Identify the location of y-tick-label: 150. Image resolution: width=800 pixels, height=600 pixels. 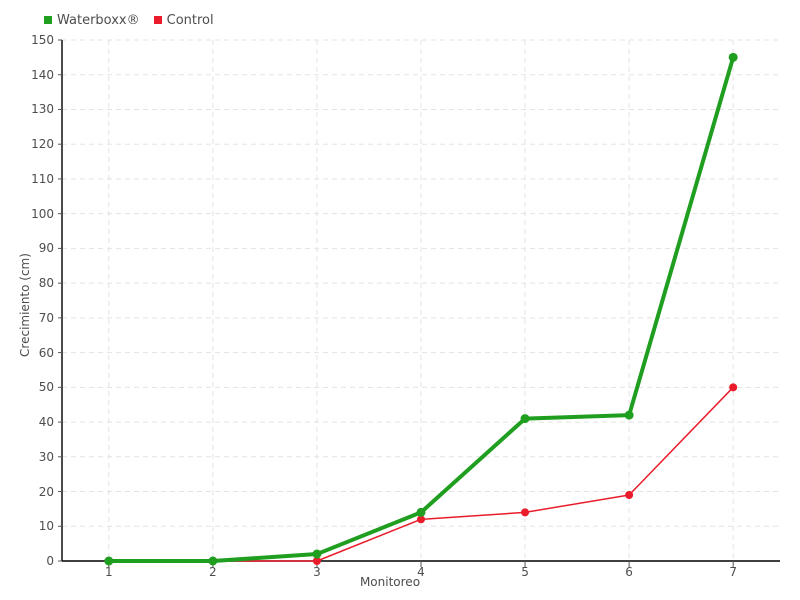
(42, 40).